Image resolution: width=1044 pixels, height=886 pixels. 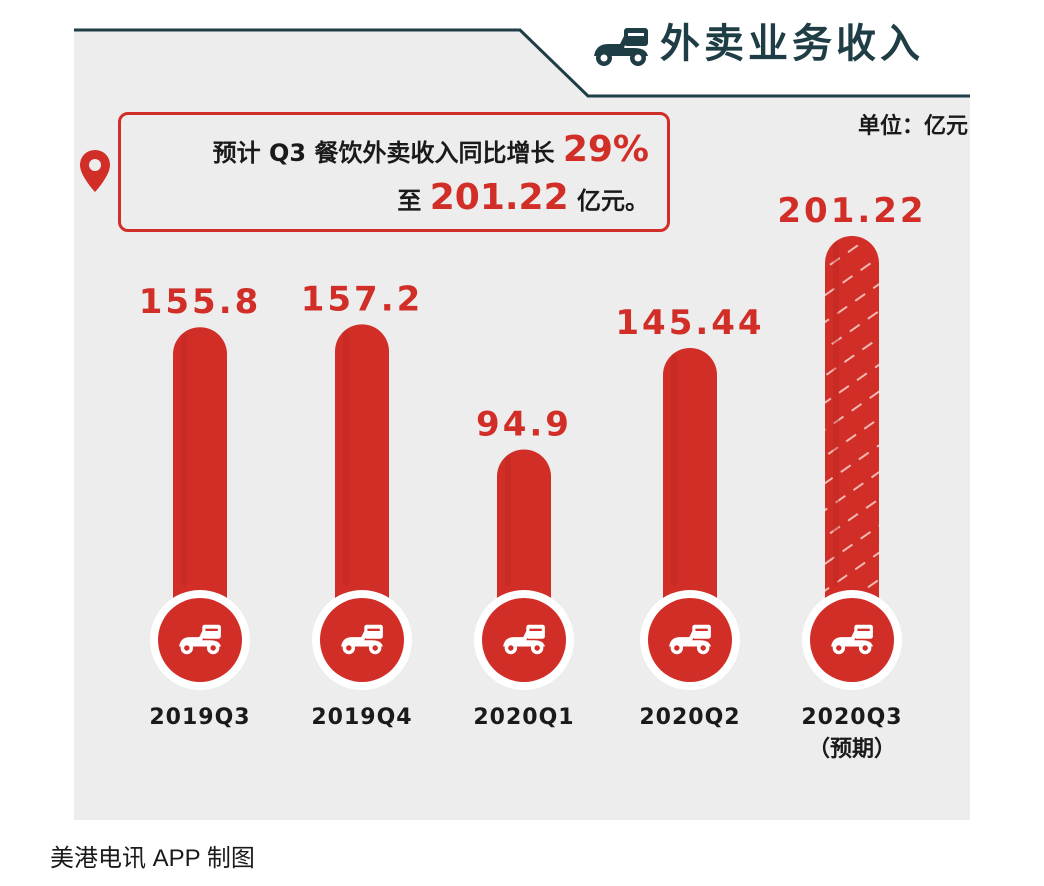 What do you see at coordinates (852, 749) in the screenshot?
I see `category-note: （预期）` at bounding box center [852, 749].